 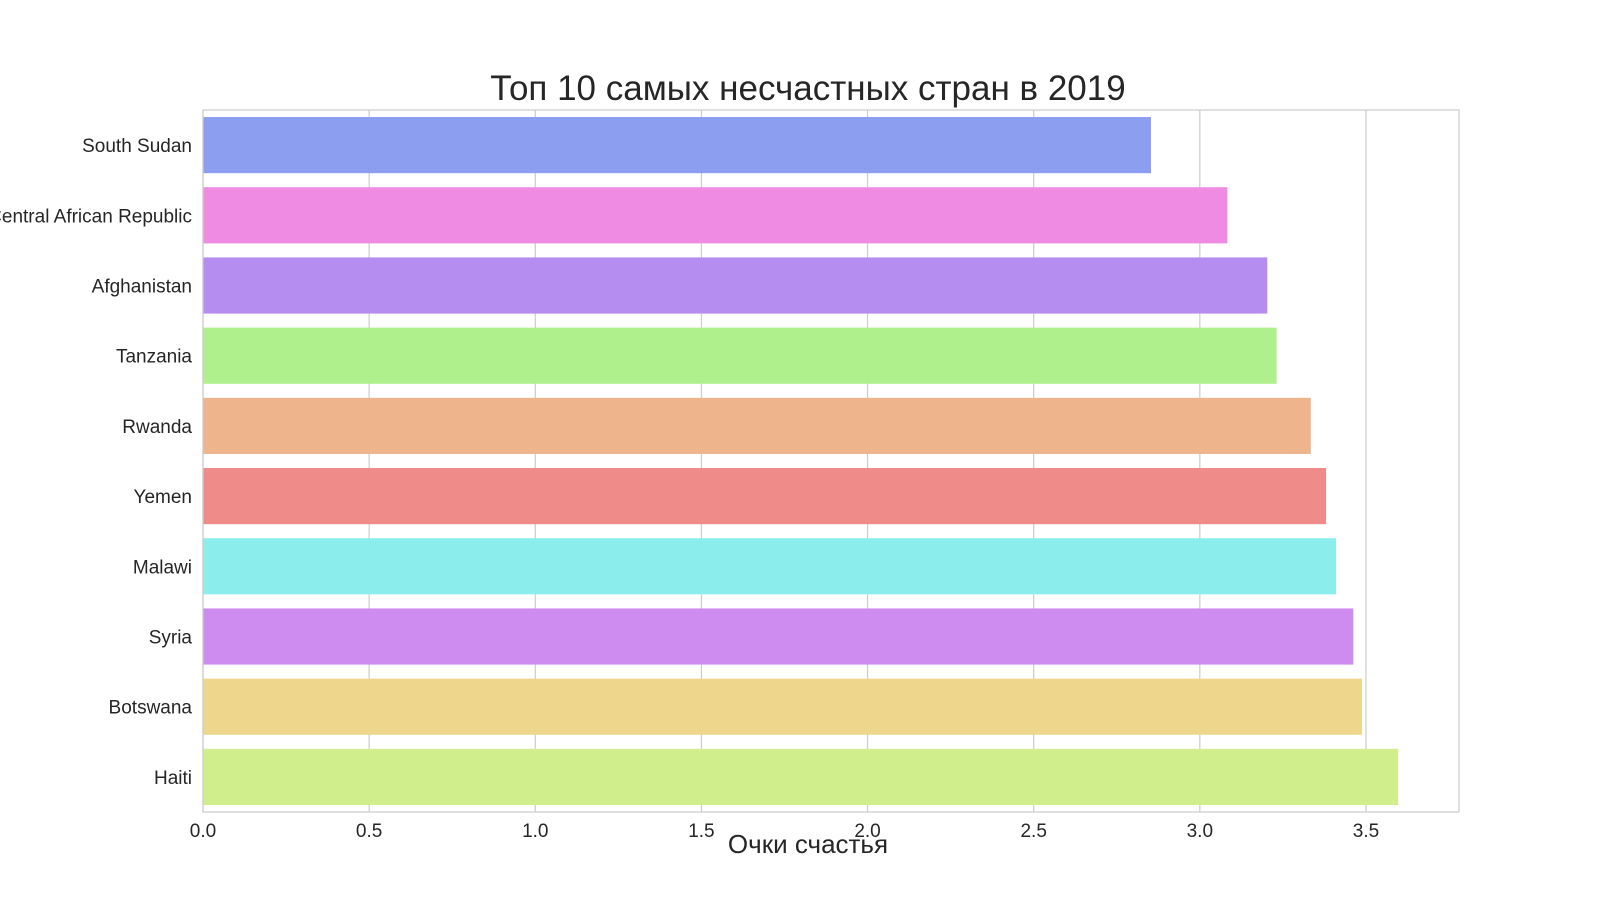 I want to click on y-tick-label: Yemen, so click(x=163, y=497).